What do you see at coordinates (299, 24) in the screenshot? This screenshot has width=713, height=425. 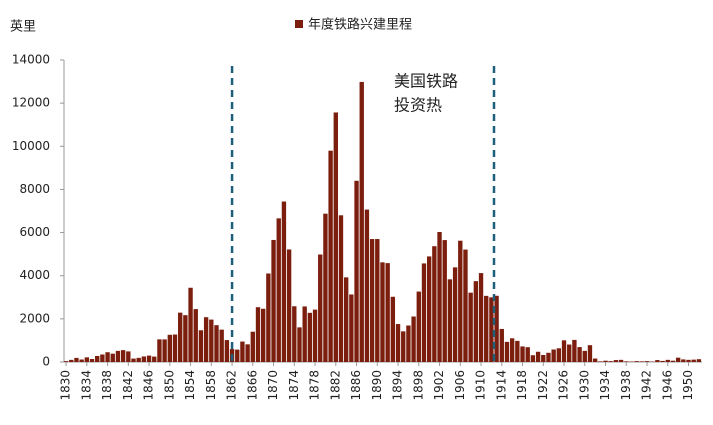 I see `legend-swatch` at bounding box center [299, 24].